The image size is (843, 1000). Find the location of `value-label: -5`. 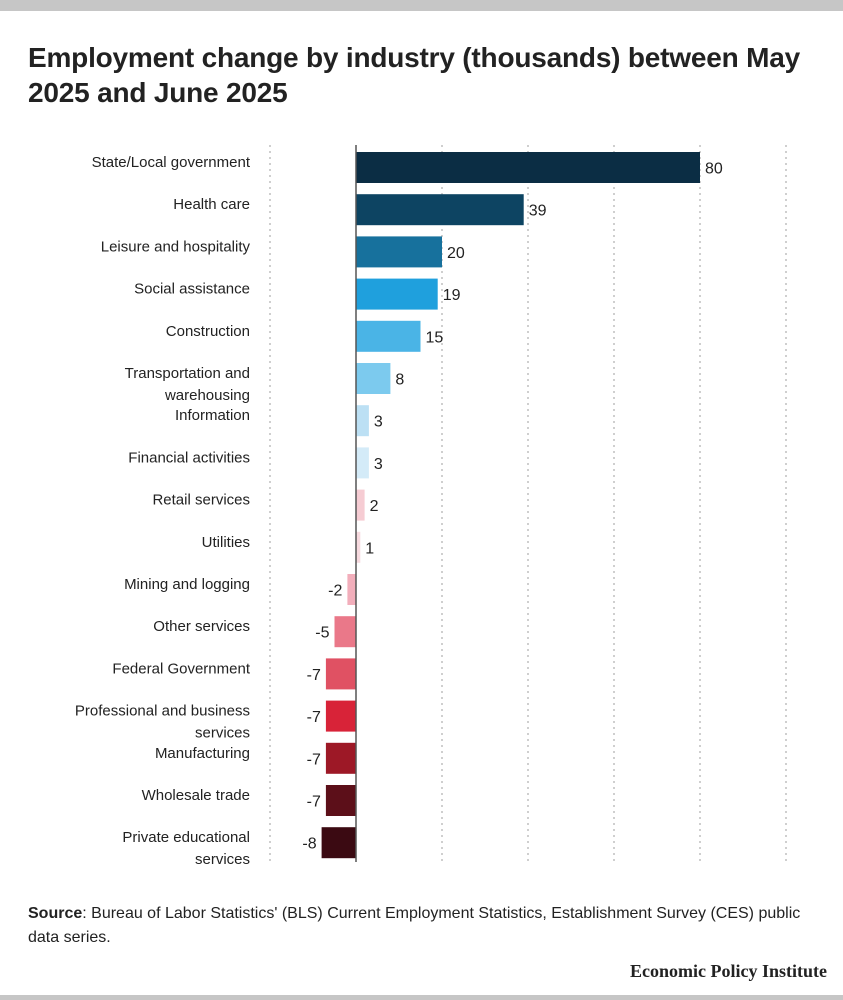

value-label: -5 is located at coordinates (322, 633).